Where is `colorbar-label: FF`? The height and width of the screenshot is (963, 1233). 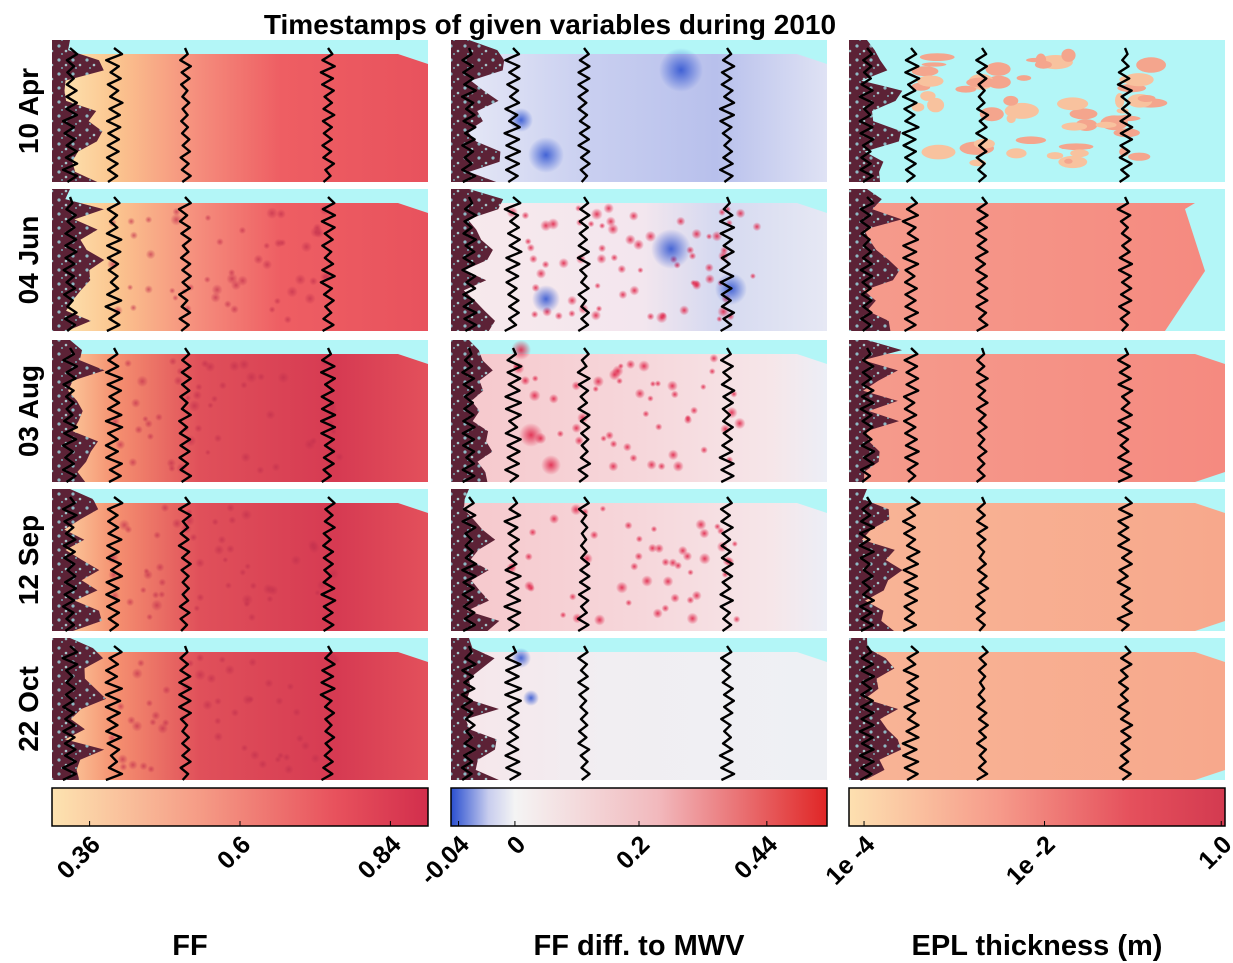
colorbar-label: FF is located at coordinates (189, 946).